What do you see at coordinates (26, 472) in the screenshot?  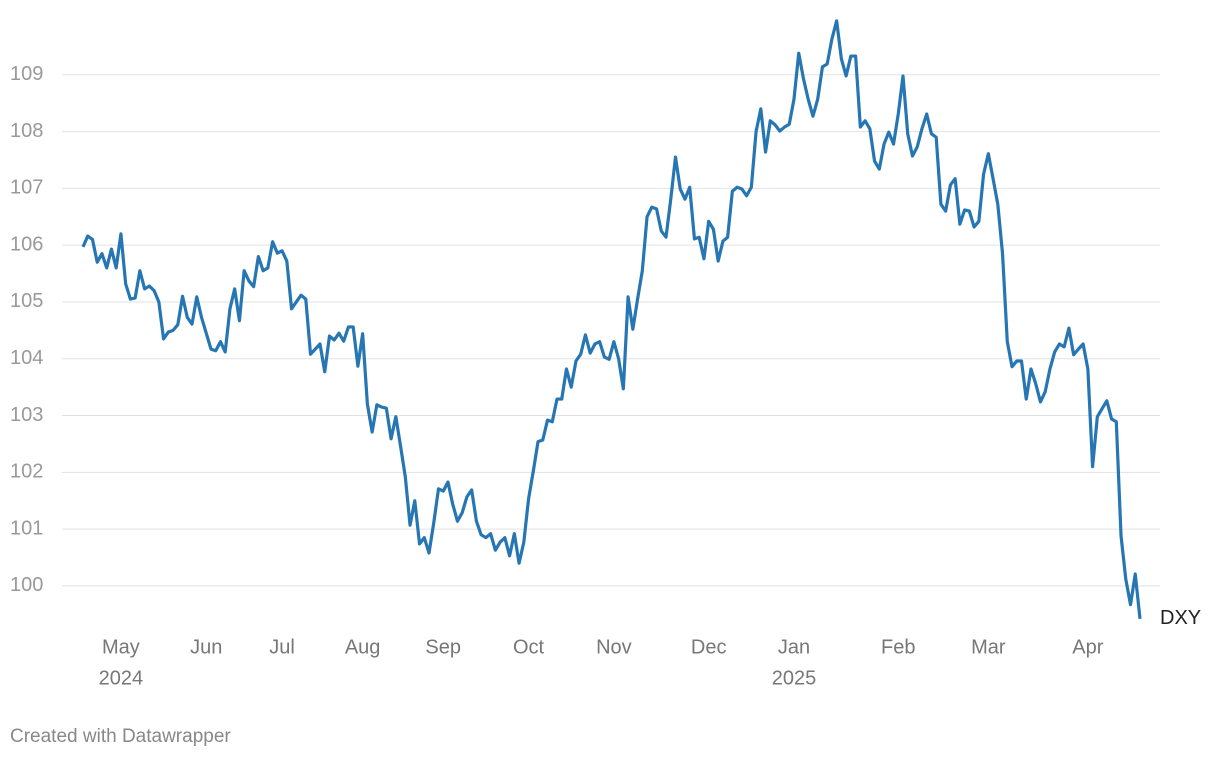 I see `y-tick-label: 102` at bounding box center [26, 472].